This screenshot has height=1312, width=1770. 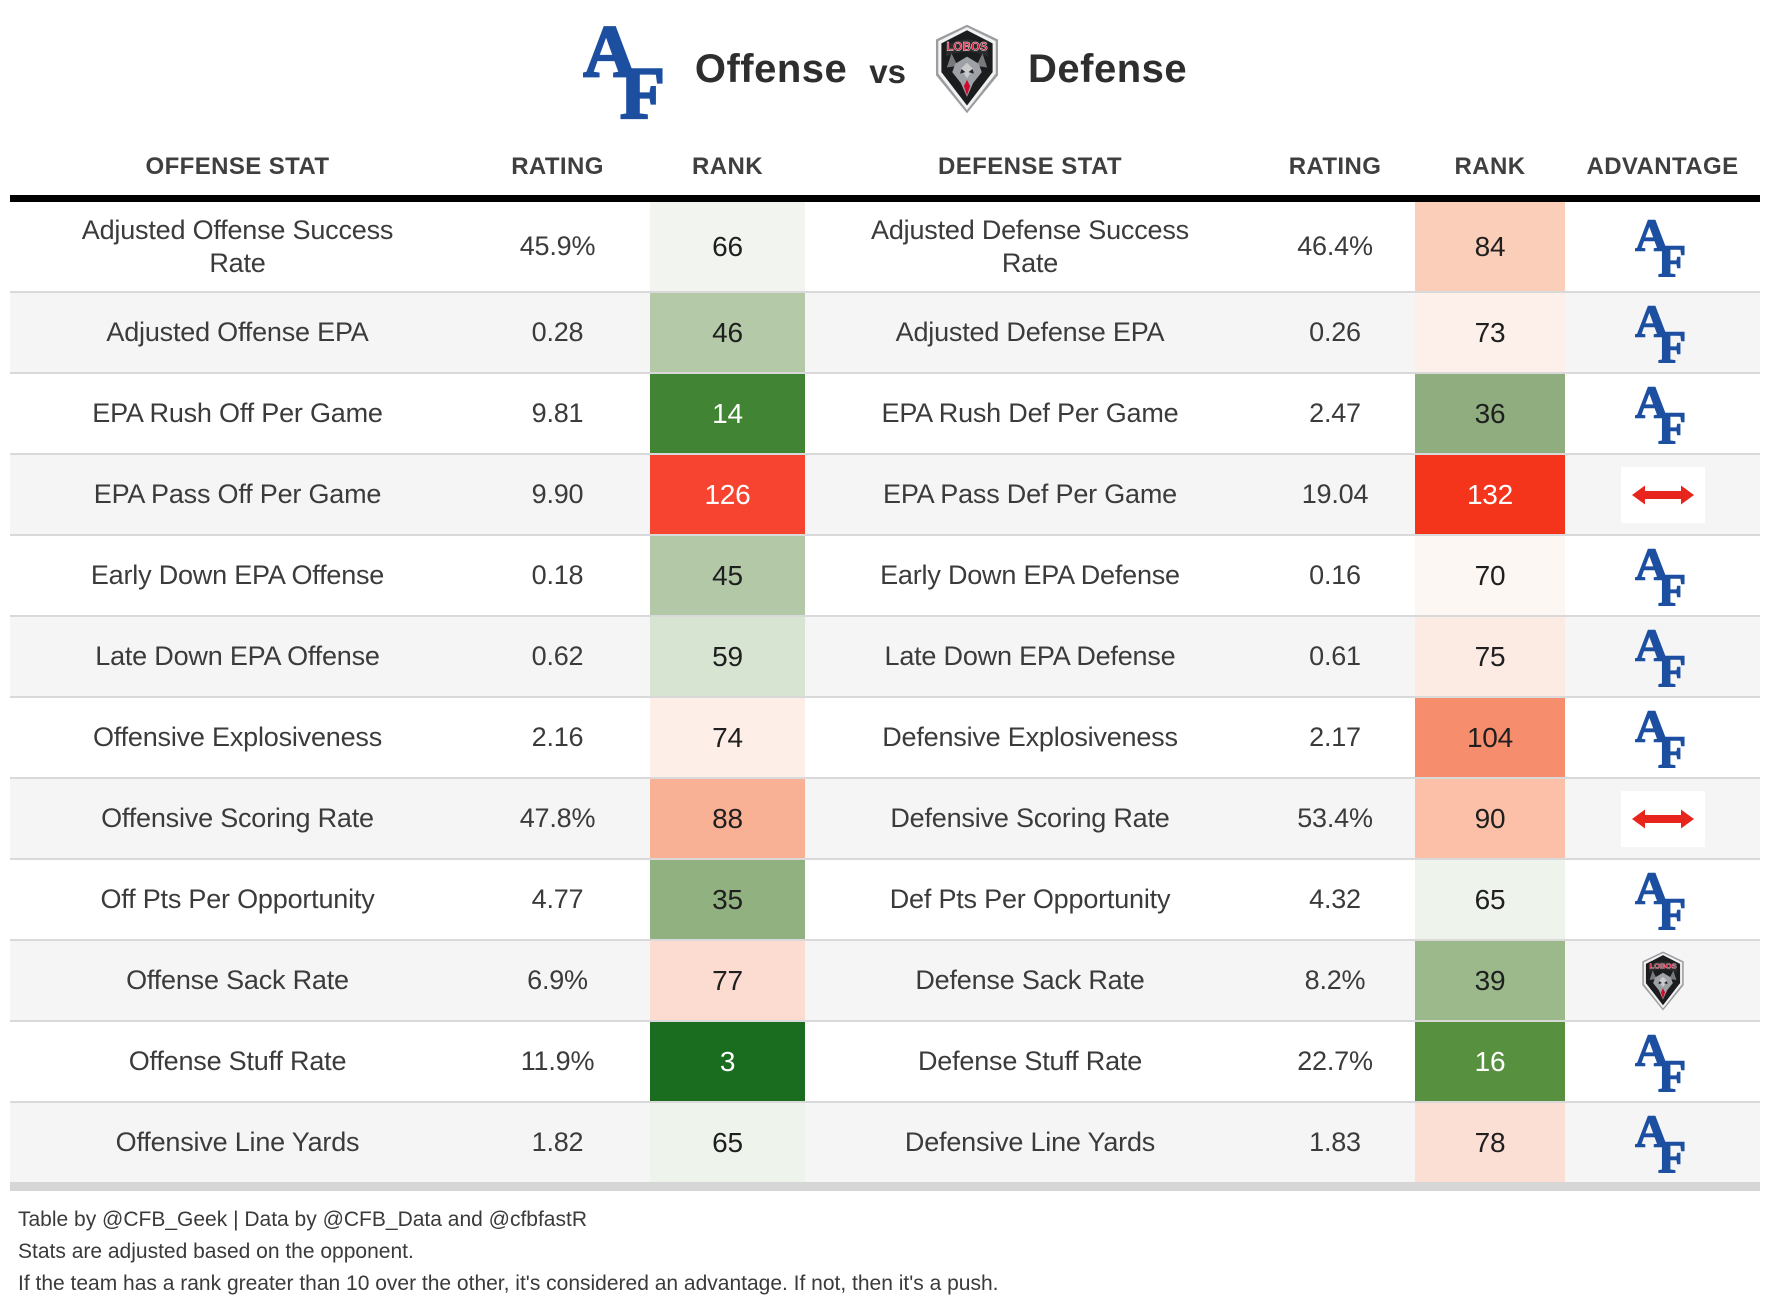 What do you see at coordinates (1030, 166) in the screenshot?
I see `header-defense-stat: DEFENSE STAT` at bounding box center [1030, 166].